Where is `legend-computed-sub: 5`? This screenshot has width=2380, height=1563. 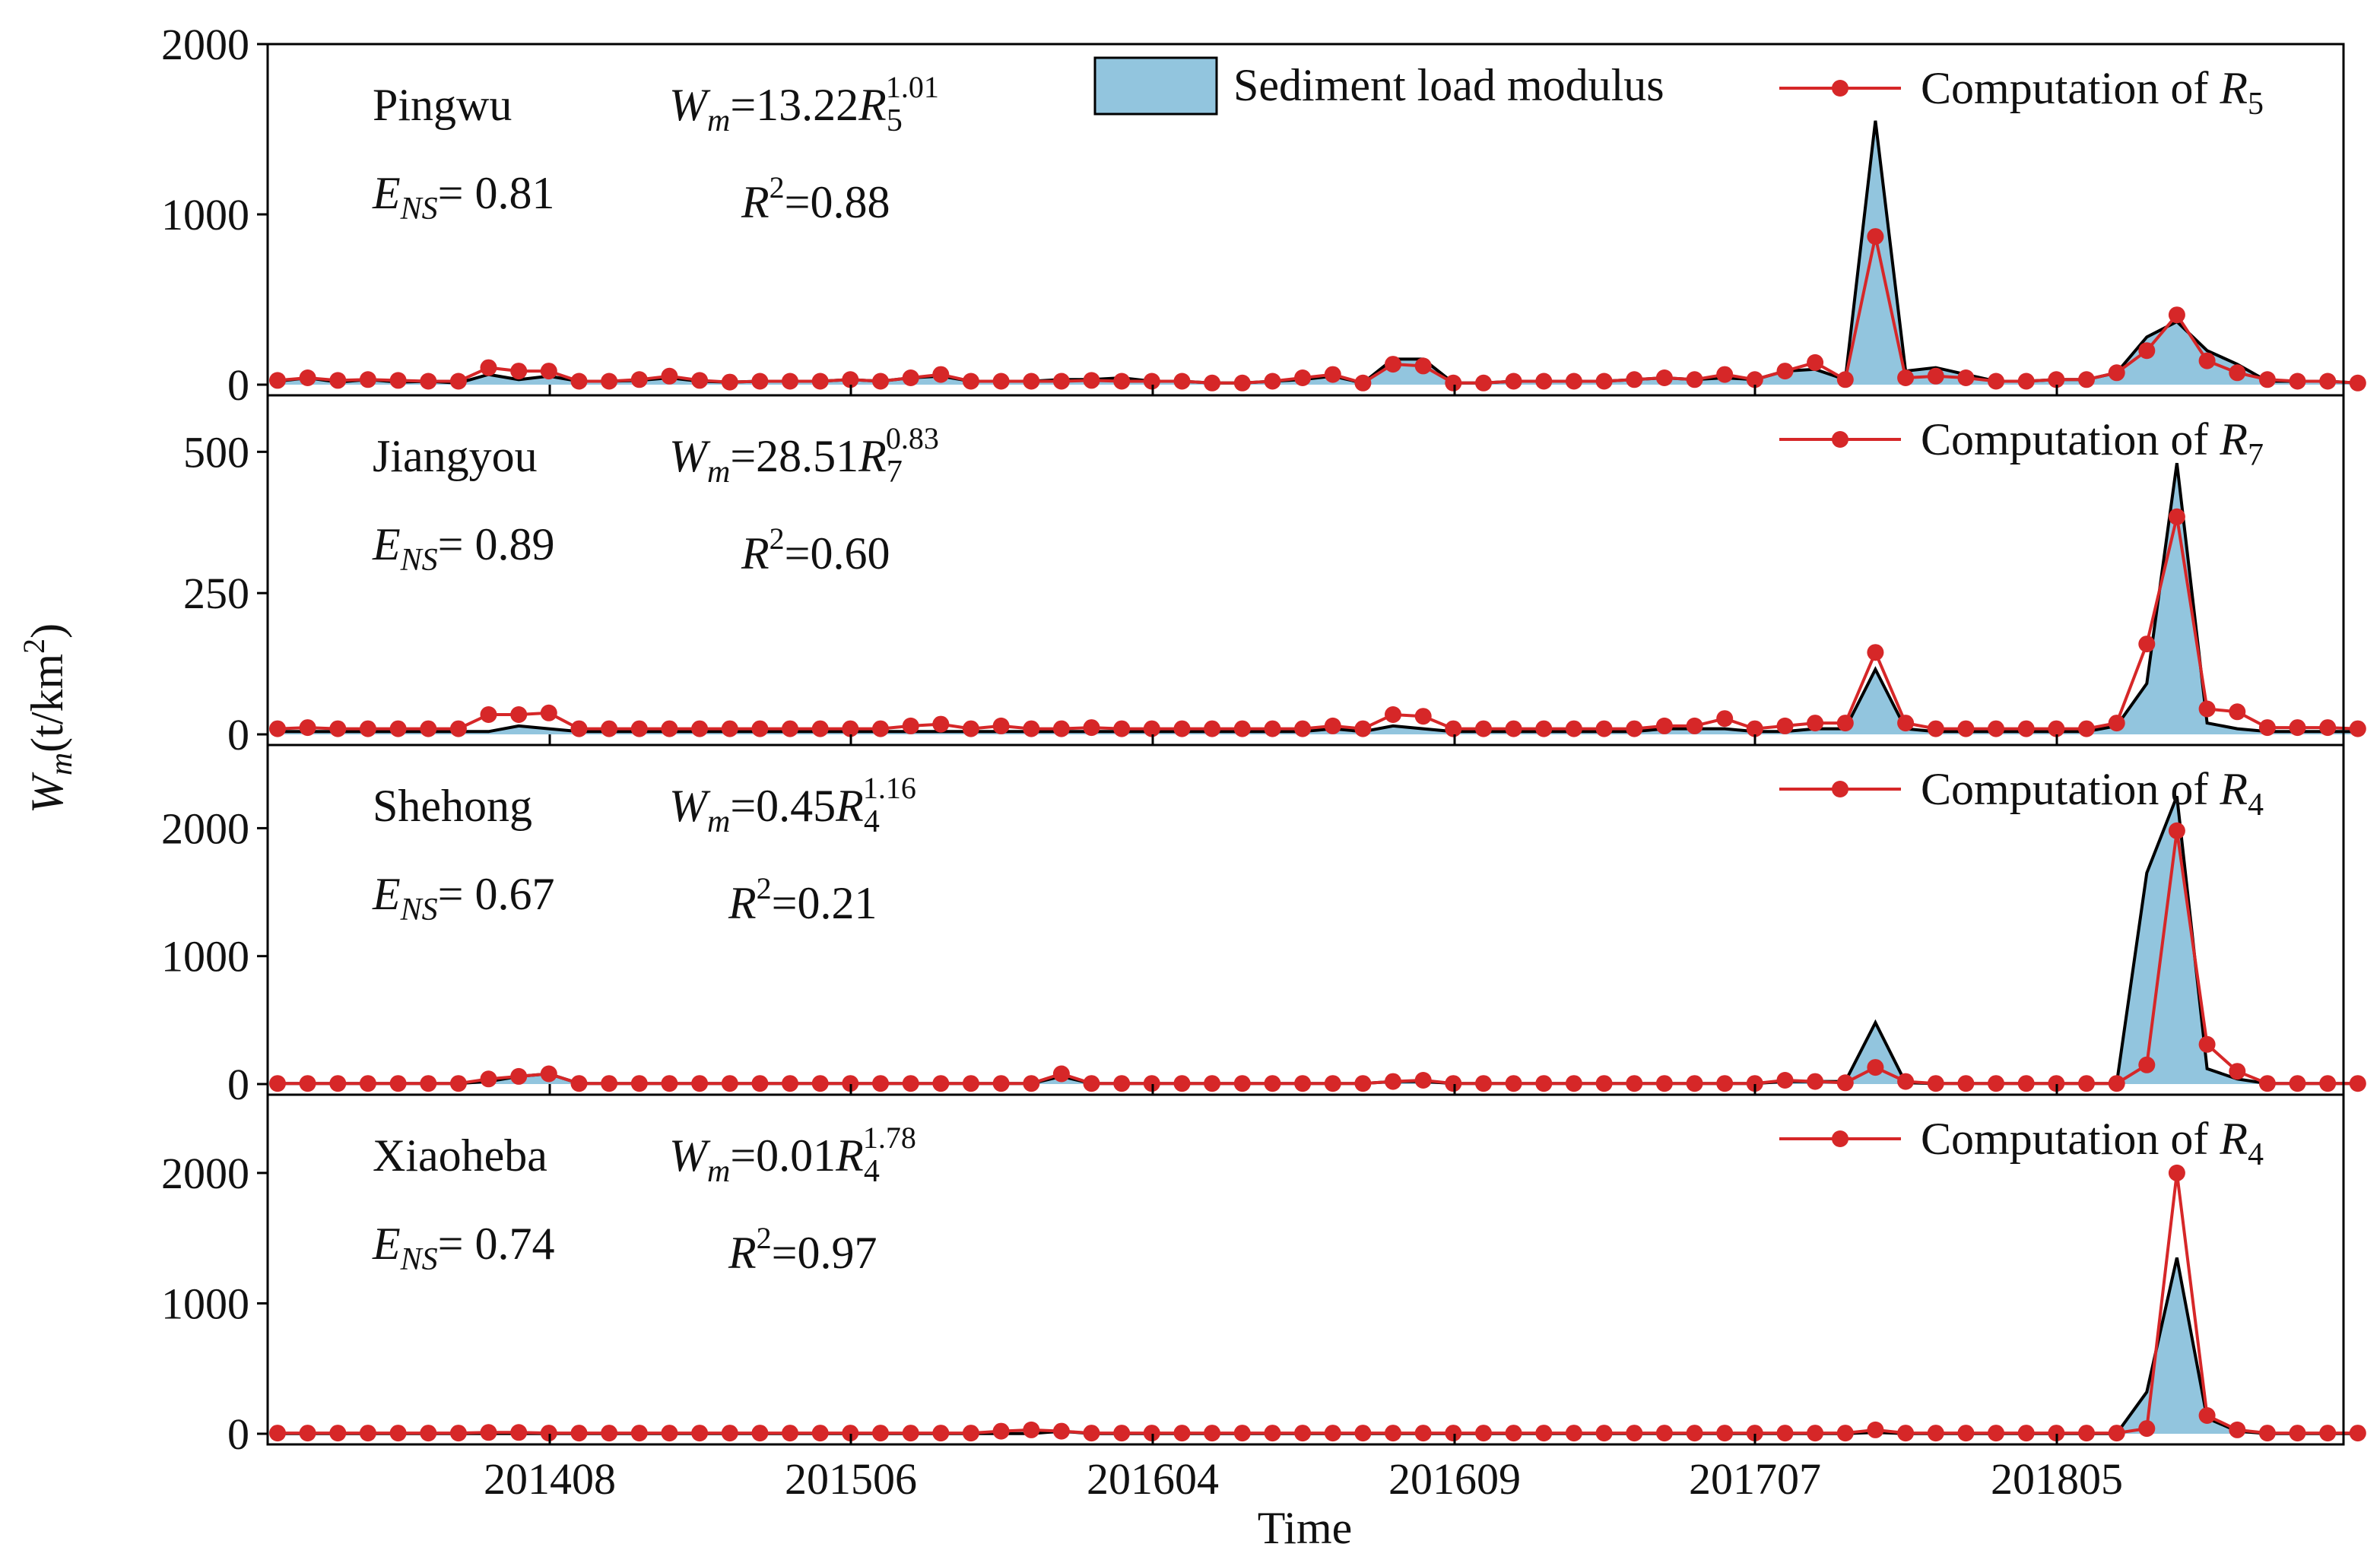 legend-computed-sub: 5 is located at coordinates (2256, 104).